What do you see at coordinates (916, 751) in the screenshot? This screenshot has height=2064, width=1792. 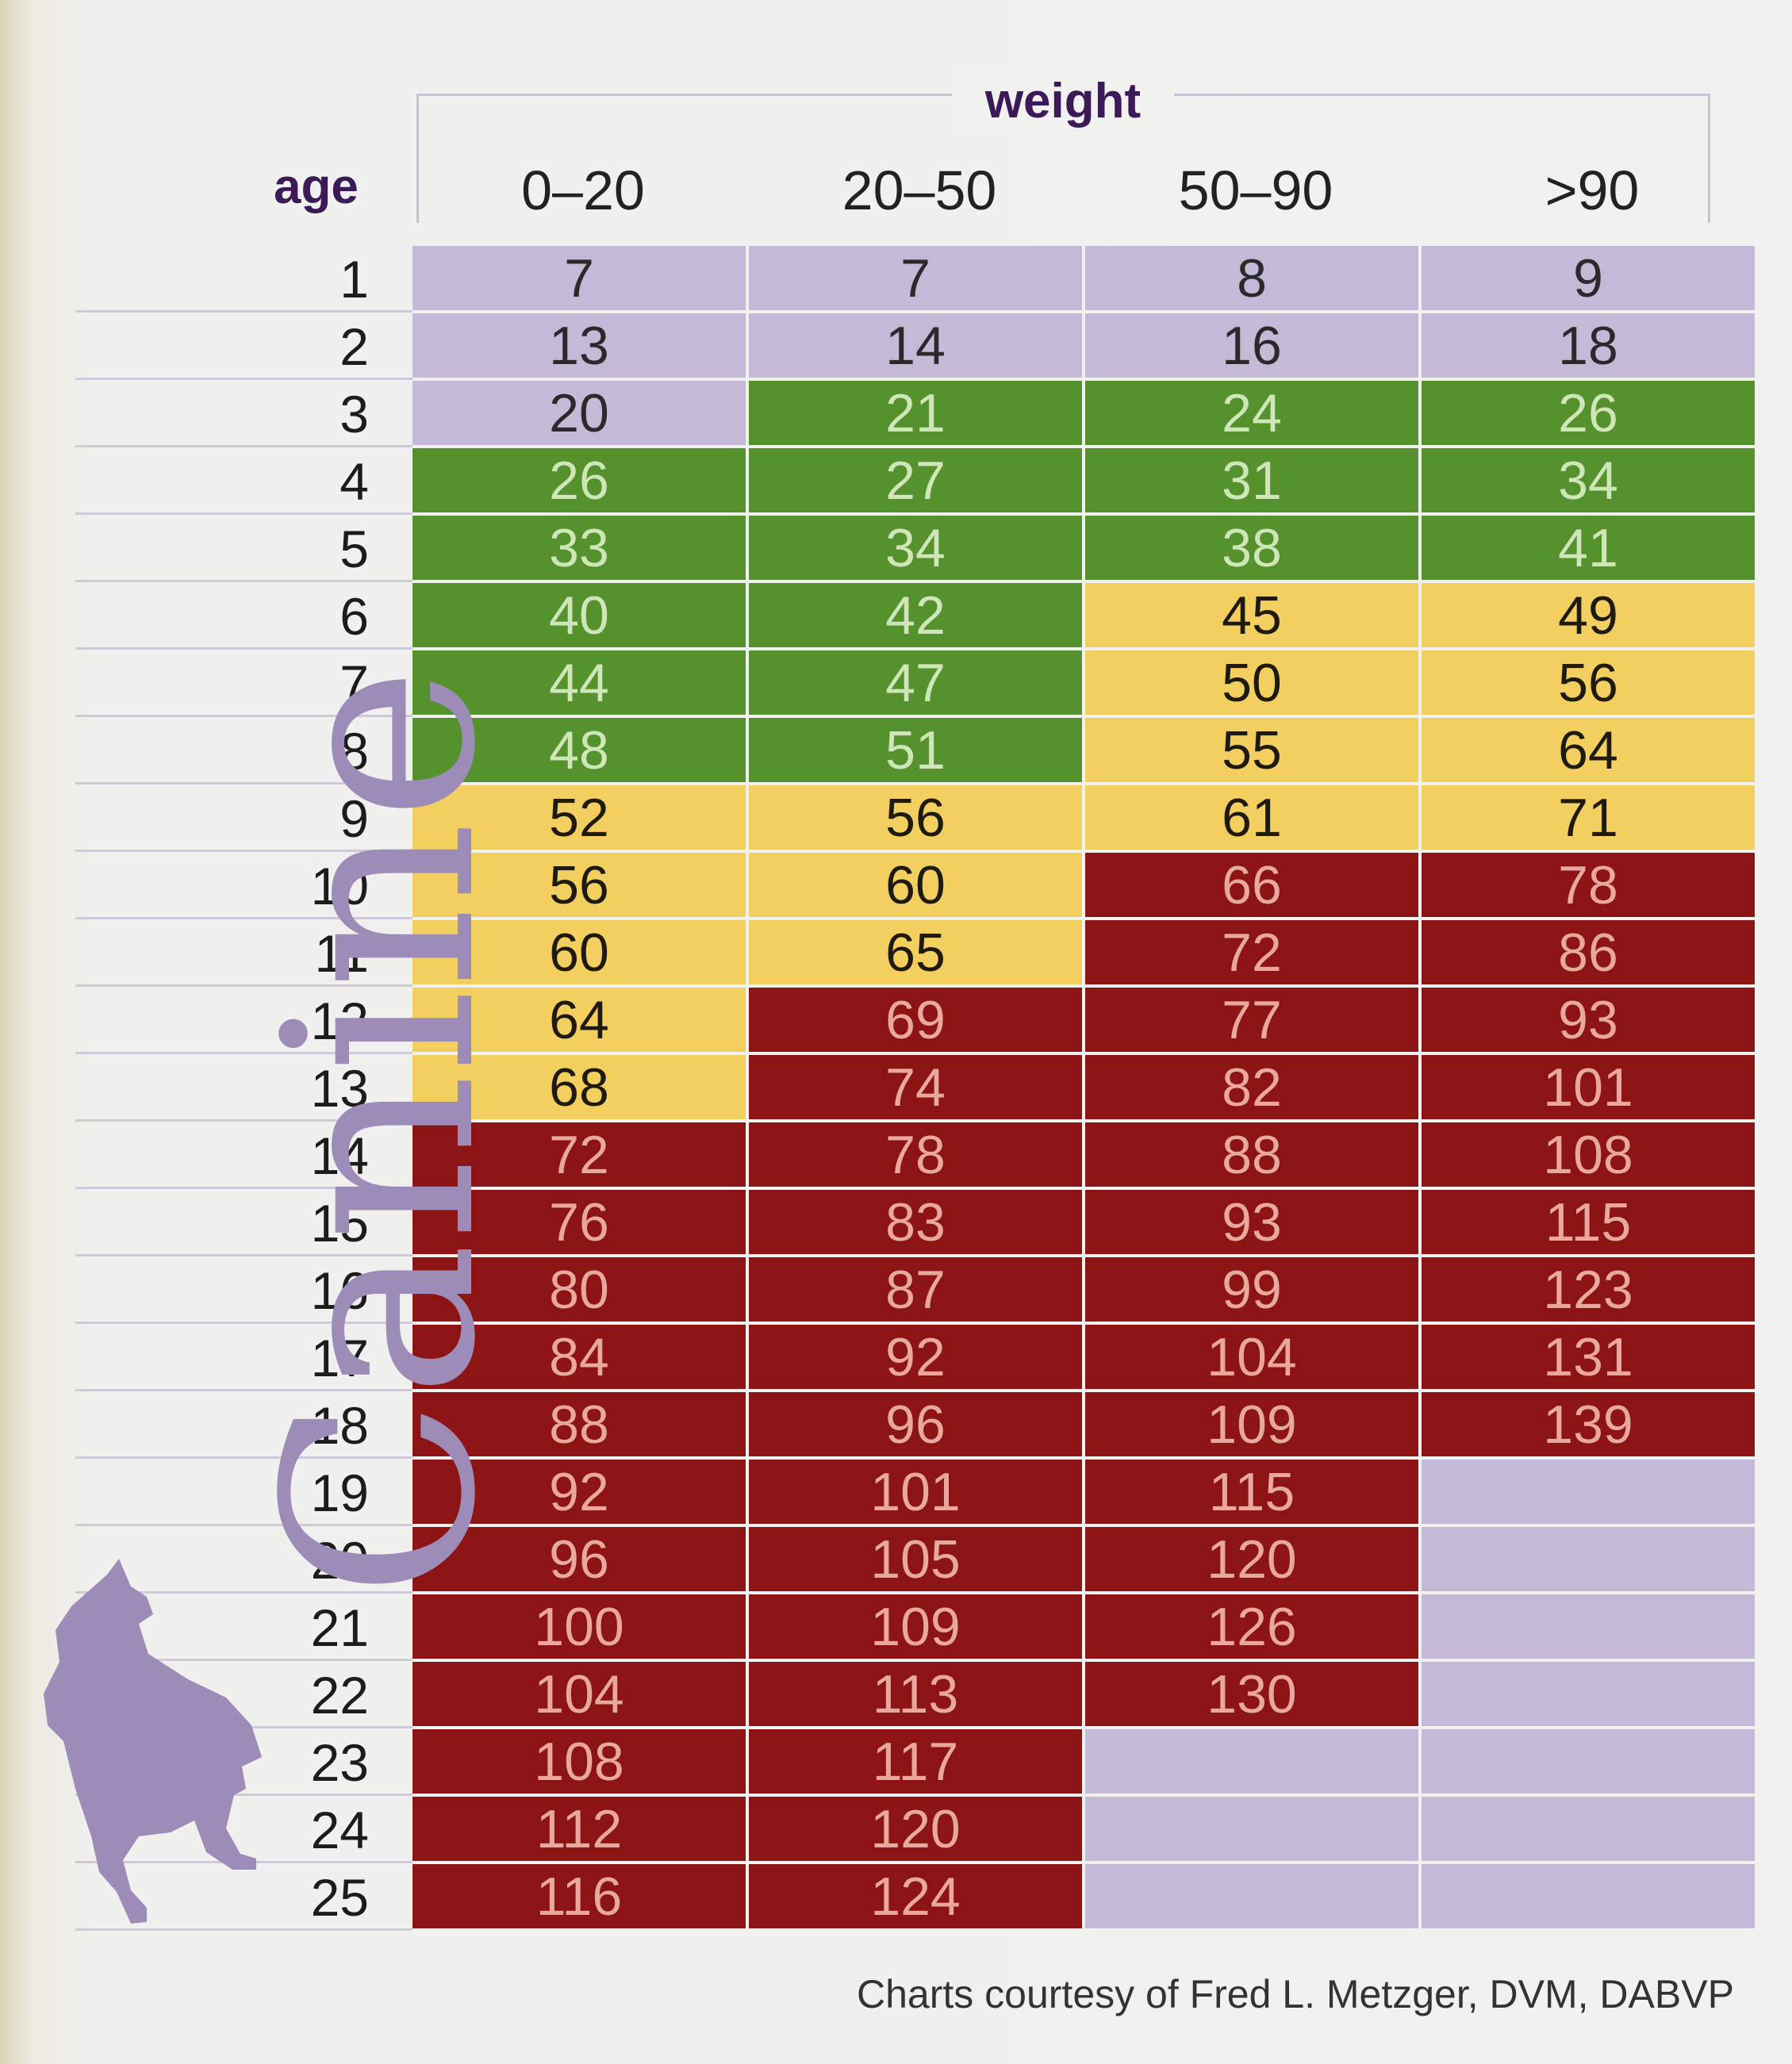 I see `cell-age-8-weight-20-50: 51` at bounding box center [916, 751].